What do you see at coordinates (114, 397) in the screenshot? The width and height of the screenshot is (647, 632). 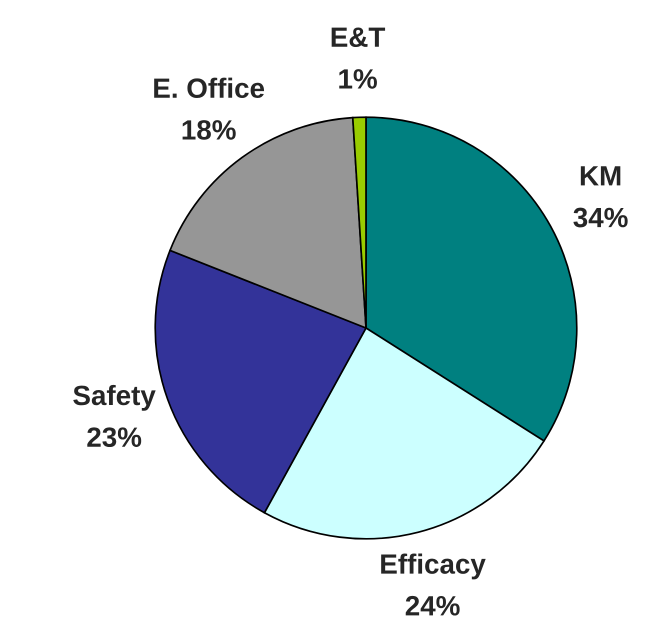 I see `slice-label: Safety` at bounding box center [114, 397].